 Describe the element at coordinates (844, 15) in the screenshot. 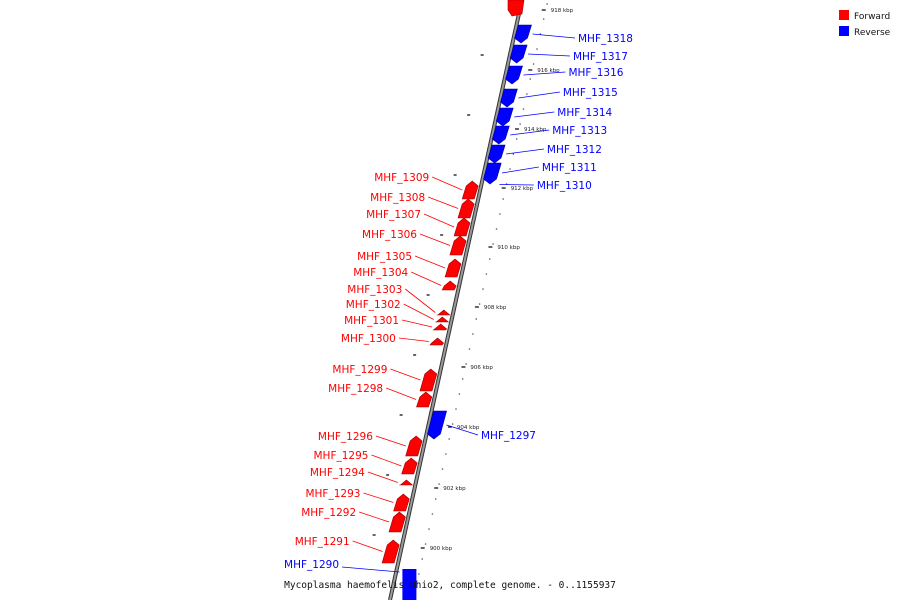

I see `legend-forward-swatch` at that location.